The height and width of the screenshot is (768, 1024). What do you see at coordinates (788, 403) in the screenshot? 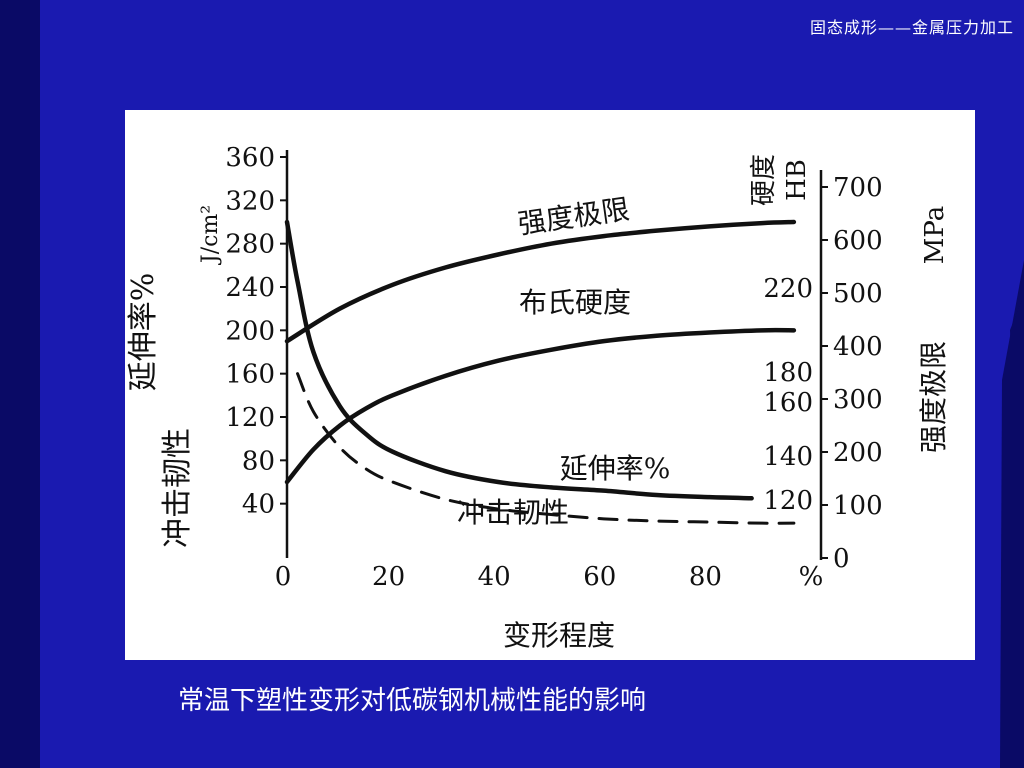
I see `right-axis-hb-tick-label: 160` at bounding box center [788, 403].